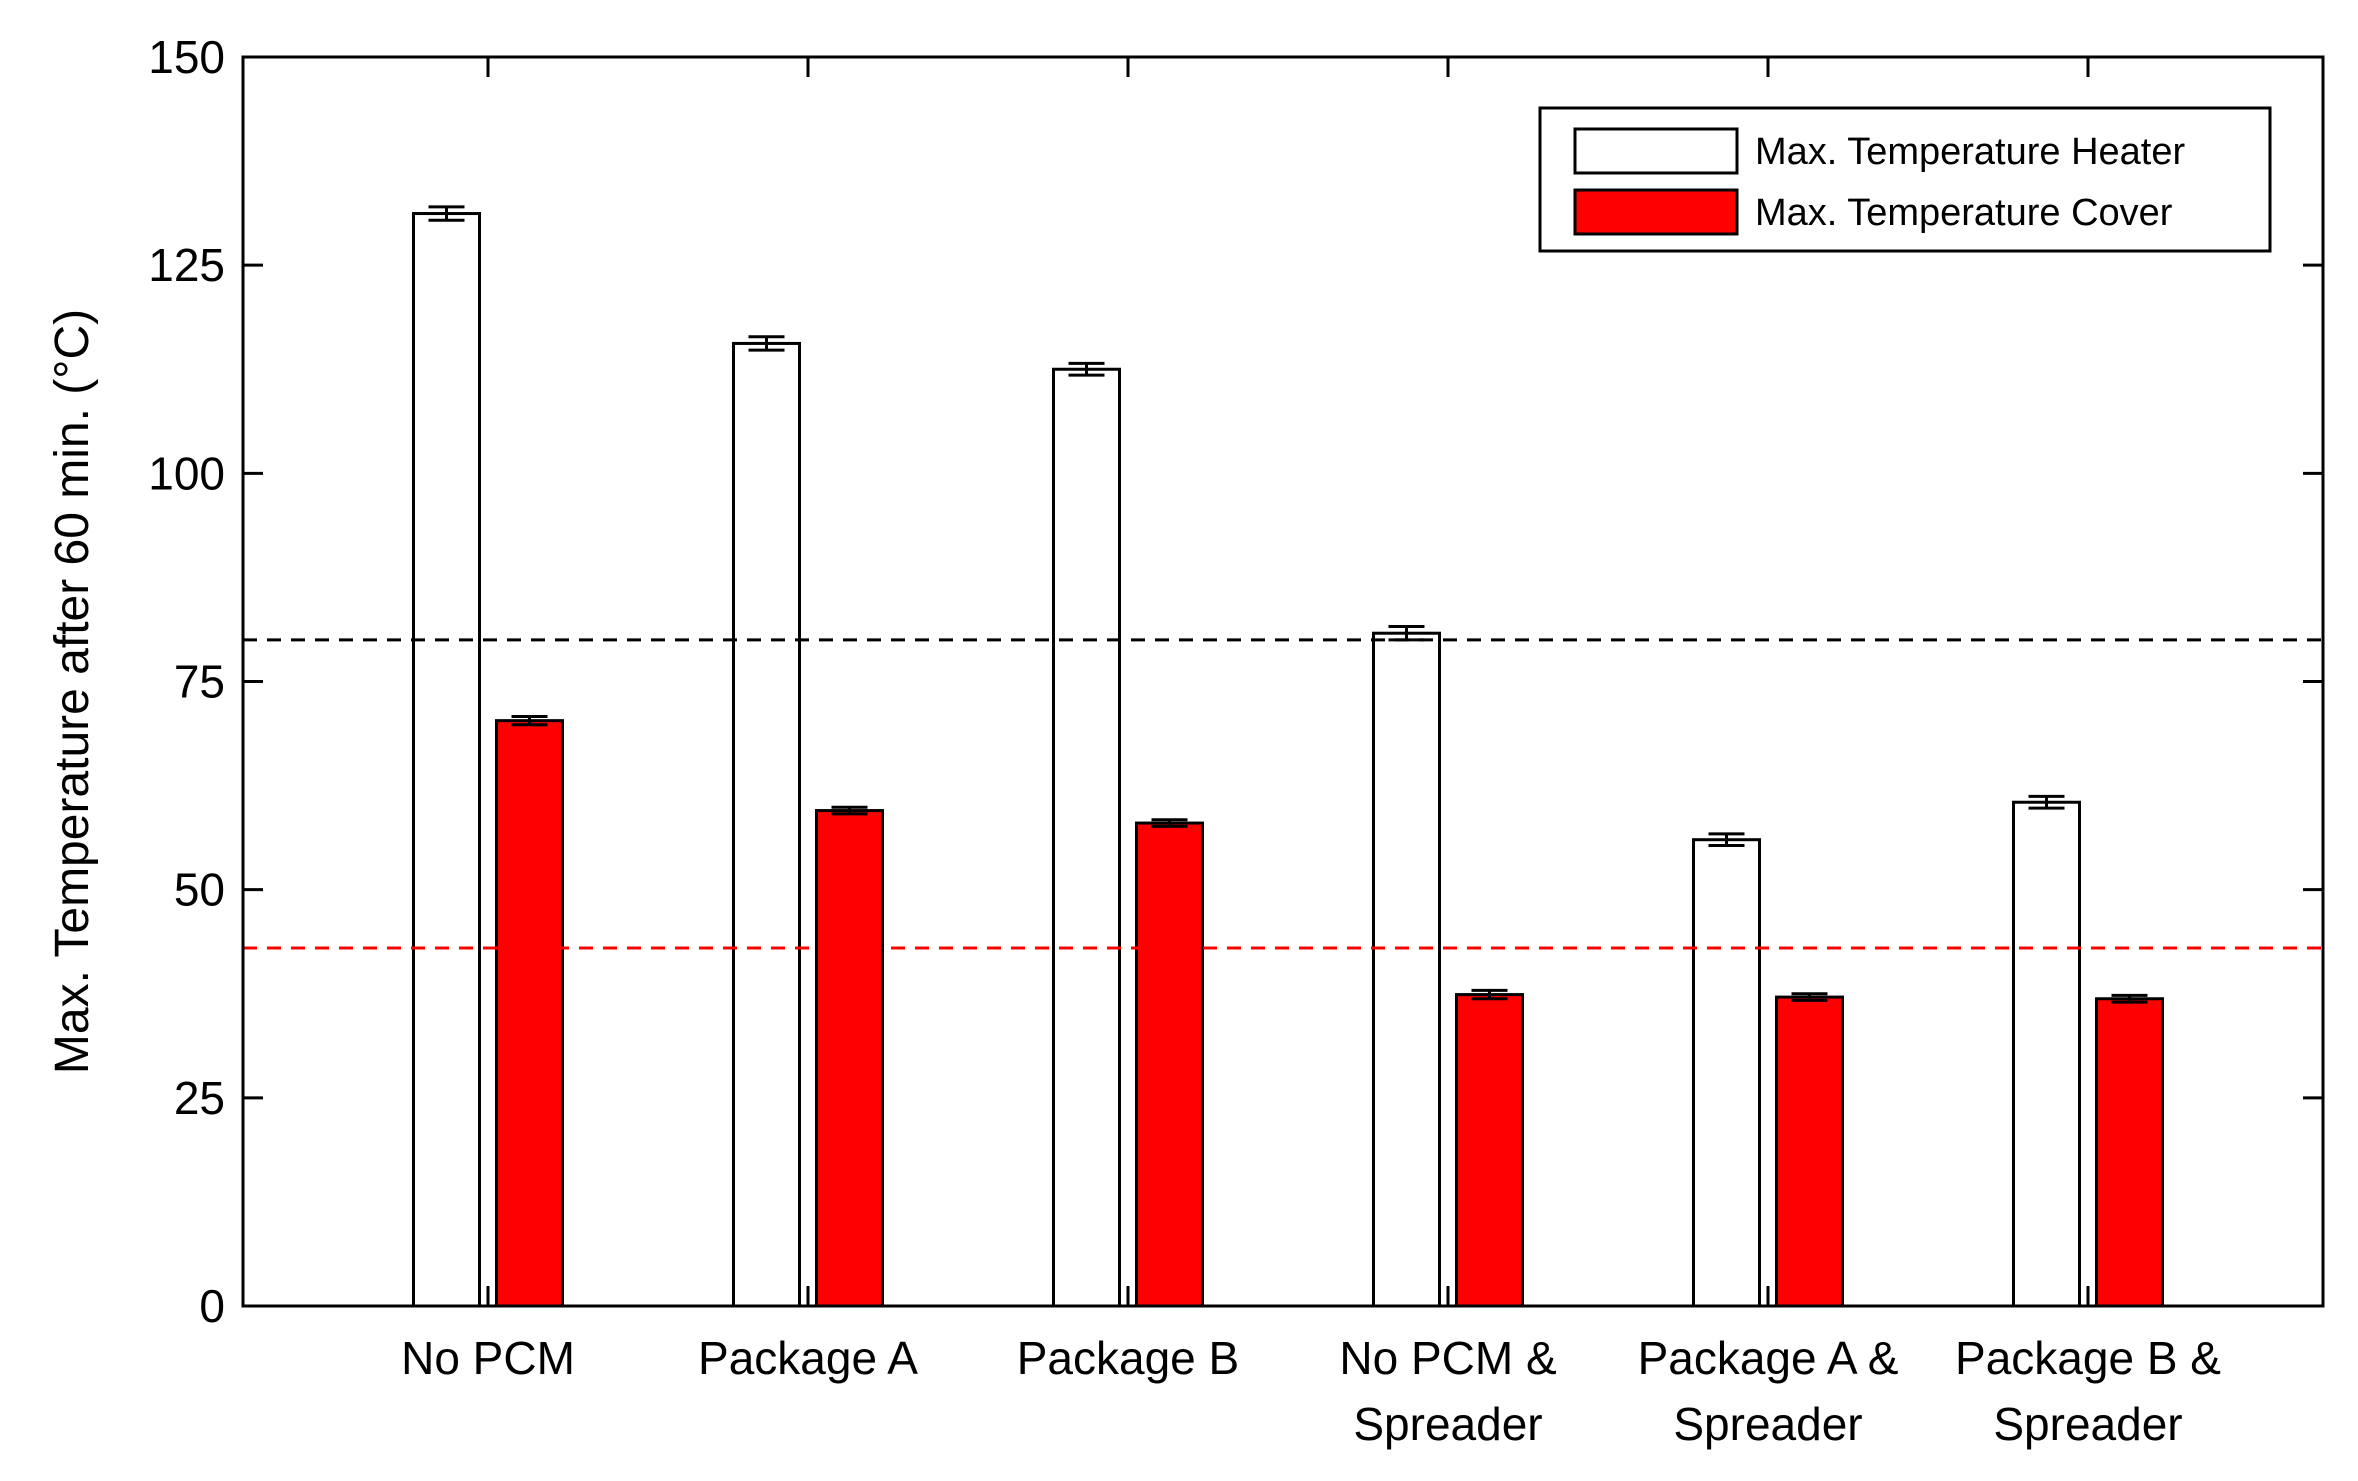  What do you see at coordinates (199, 682) in the screenshot?
I see `y-tick-label: 75` at bounding box center [199, 682].